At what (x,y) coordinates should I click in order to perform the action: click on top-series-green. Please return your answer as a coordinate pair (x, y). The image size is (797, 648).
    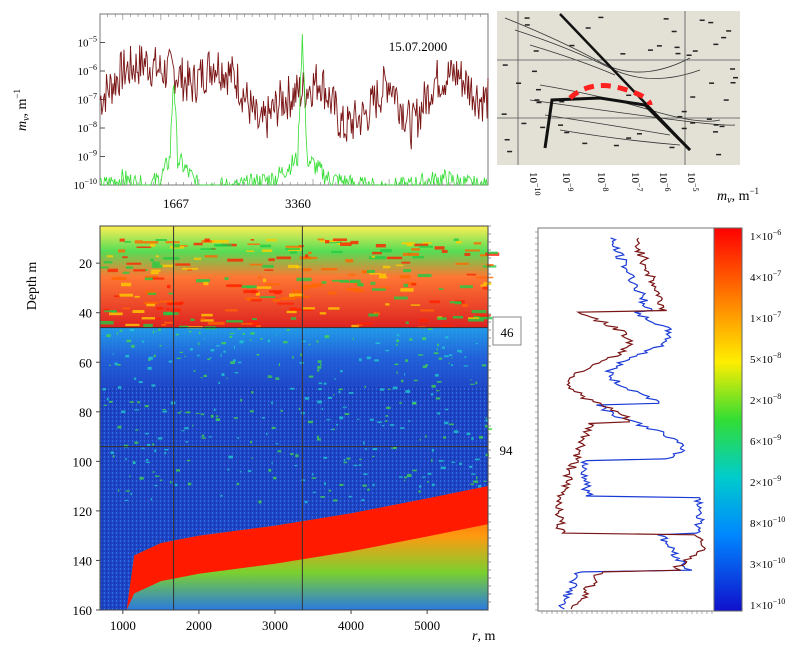
    Looking at the image, I should click on (293, 110).